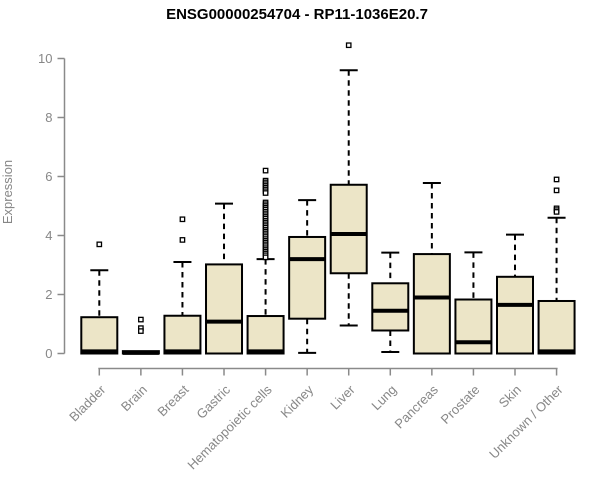 This screenshot has height=500, width=600. I want to click on box-skin, so click(515, 294).